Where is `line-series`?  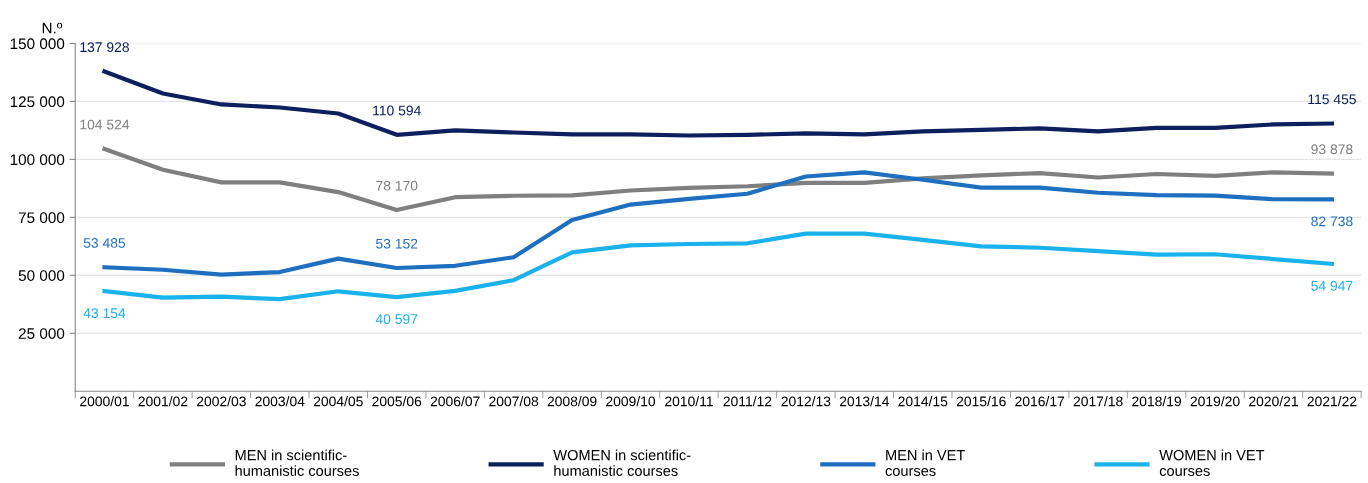 line-series is located at coordinates (718, 103).